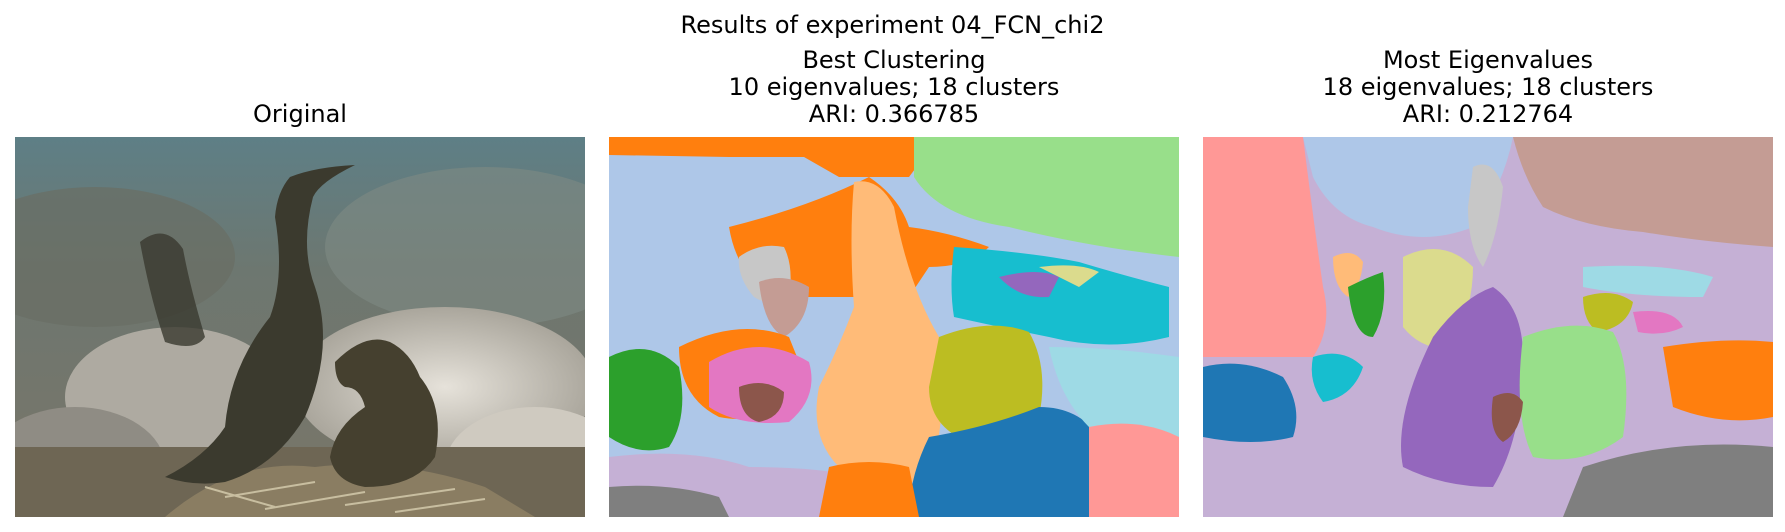  Describe the element at coordinates (384, 413) in the screenshot. I see `sitting-cormorant` at that location.